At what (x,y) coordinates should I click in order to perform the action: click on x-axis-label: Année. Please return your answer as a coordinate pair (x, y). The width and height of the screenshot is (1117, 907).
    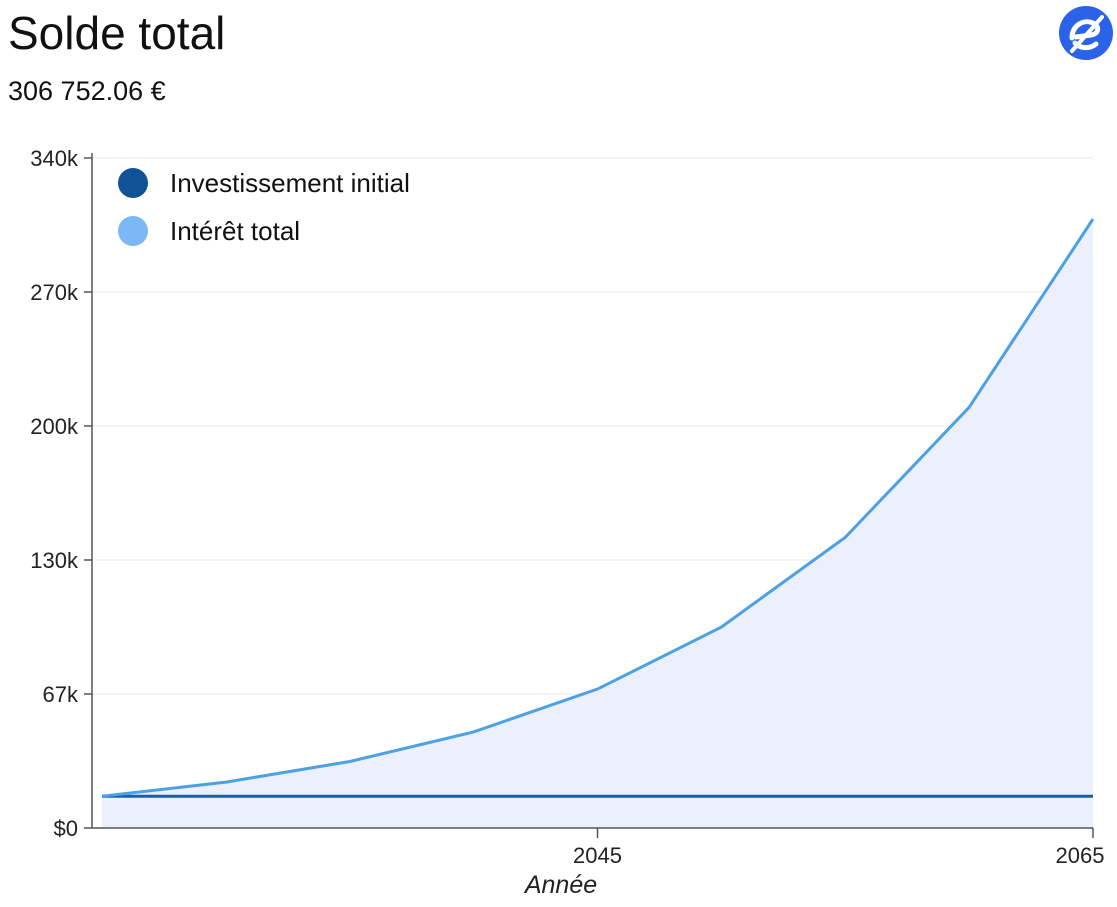
    Looking at the image, I should click on (560, 885).